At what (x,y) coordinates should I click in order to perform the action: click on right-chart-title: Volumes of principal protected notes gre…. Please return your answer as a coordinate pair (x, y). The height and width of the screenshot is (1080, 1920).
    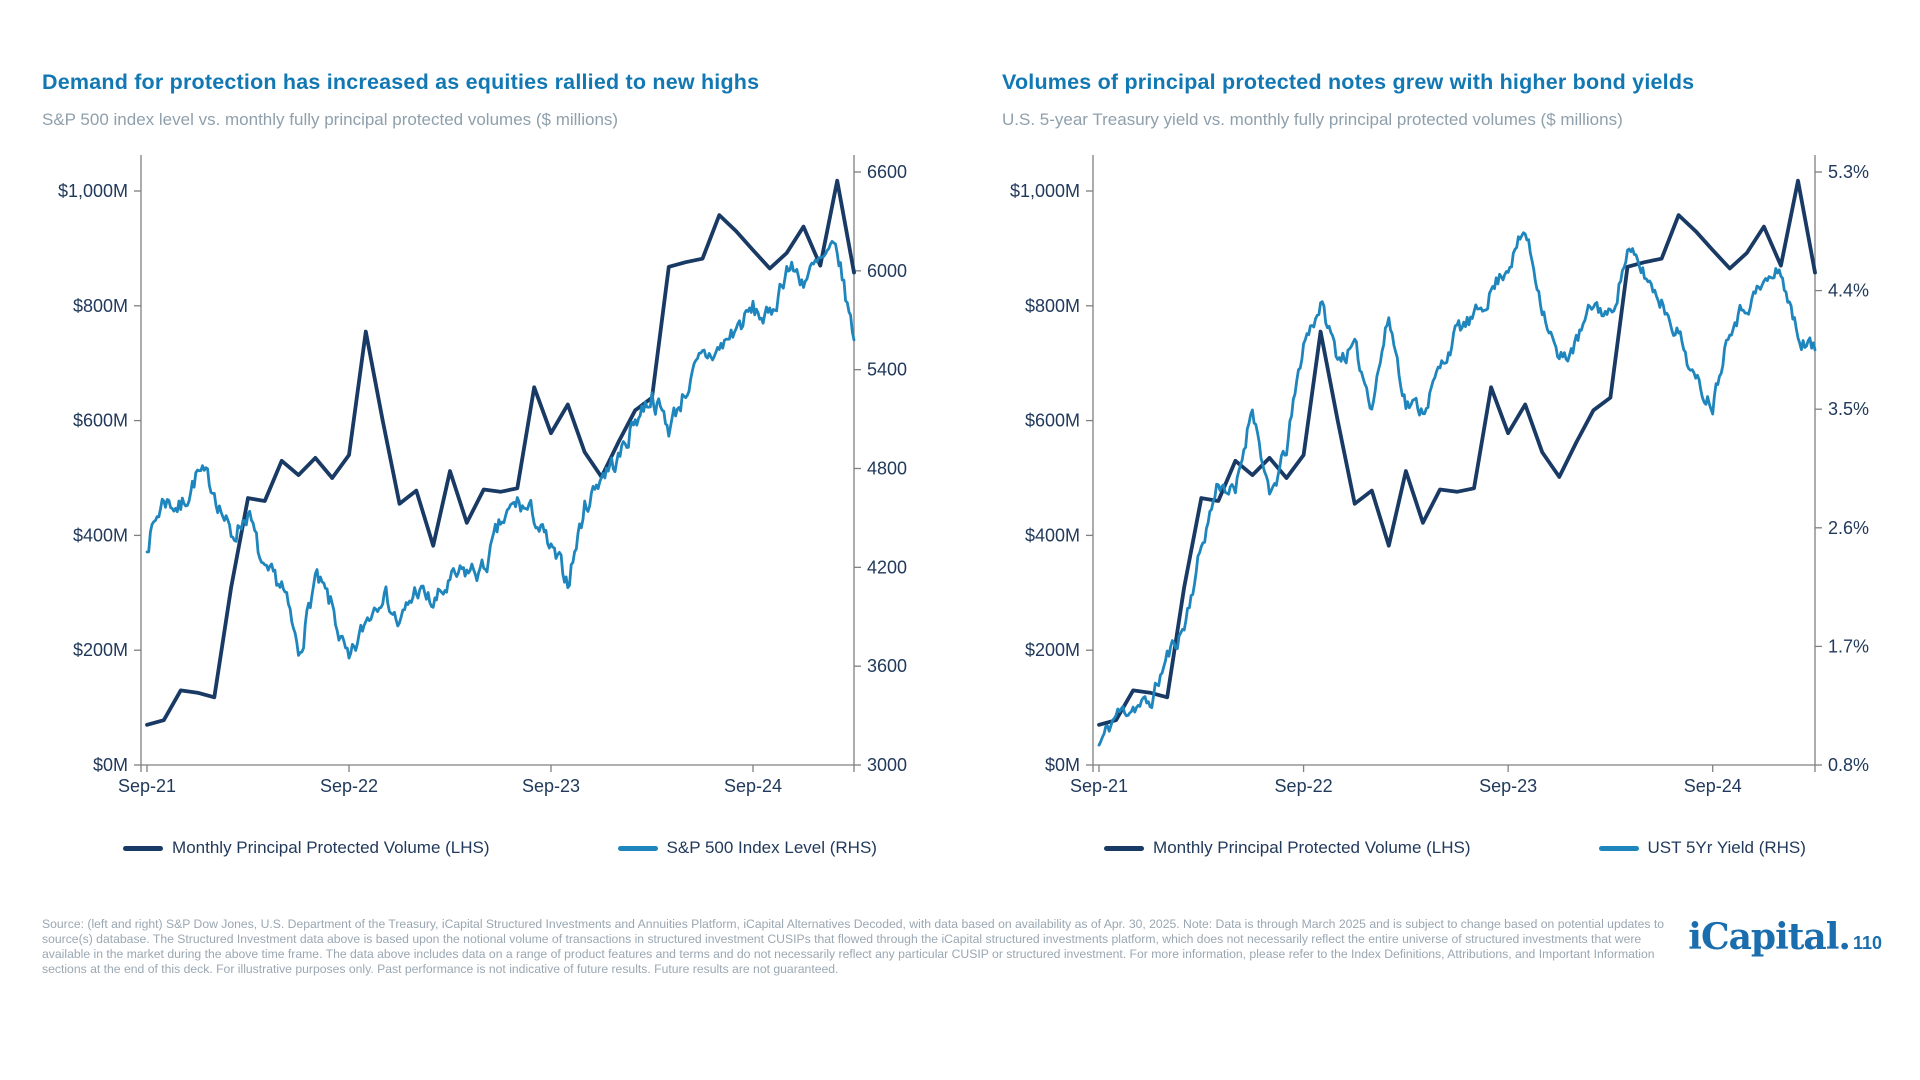
    Looking at the image, I should click on (1348, 82).